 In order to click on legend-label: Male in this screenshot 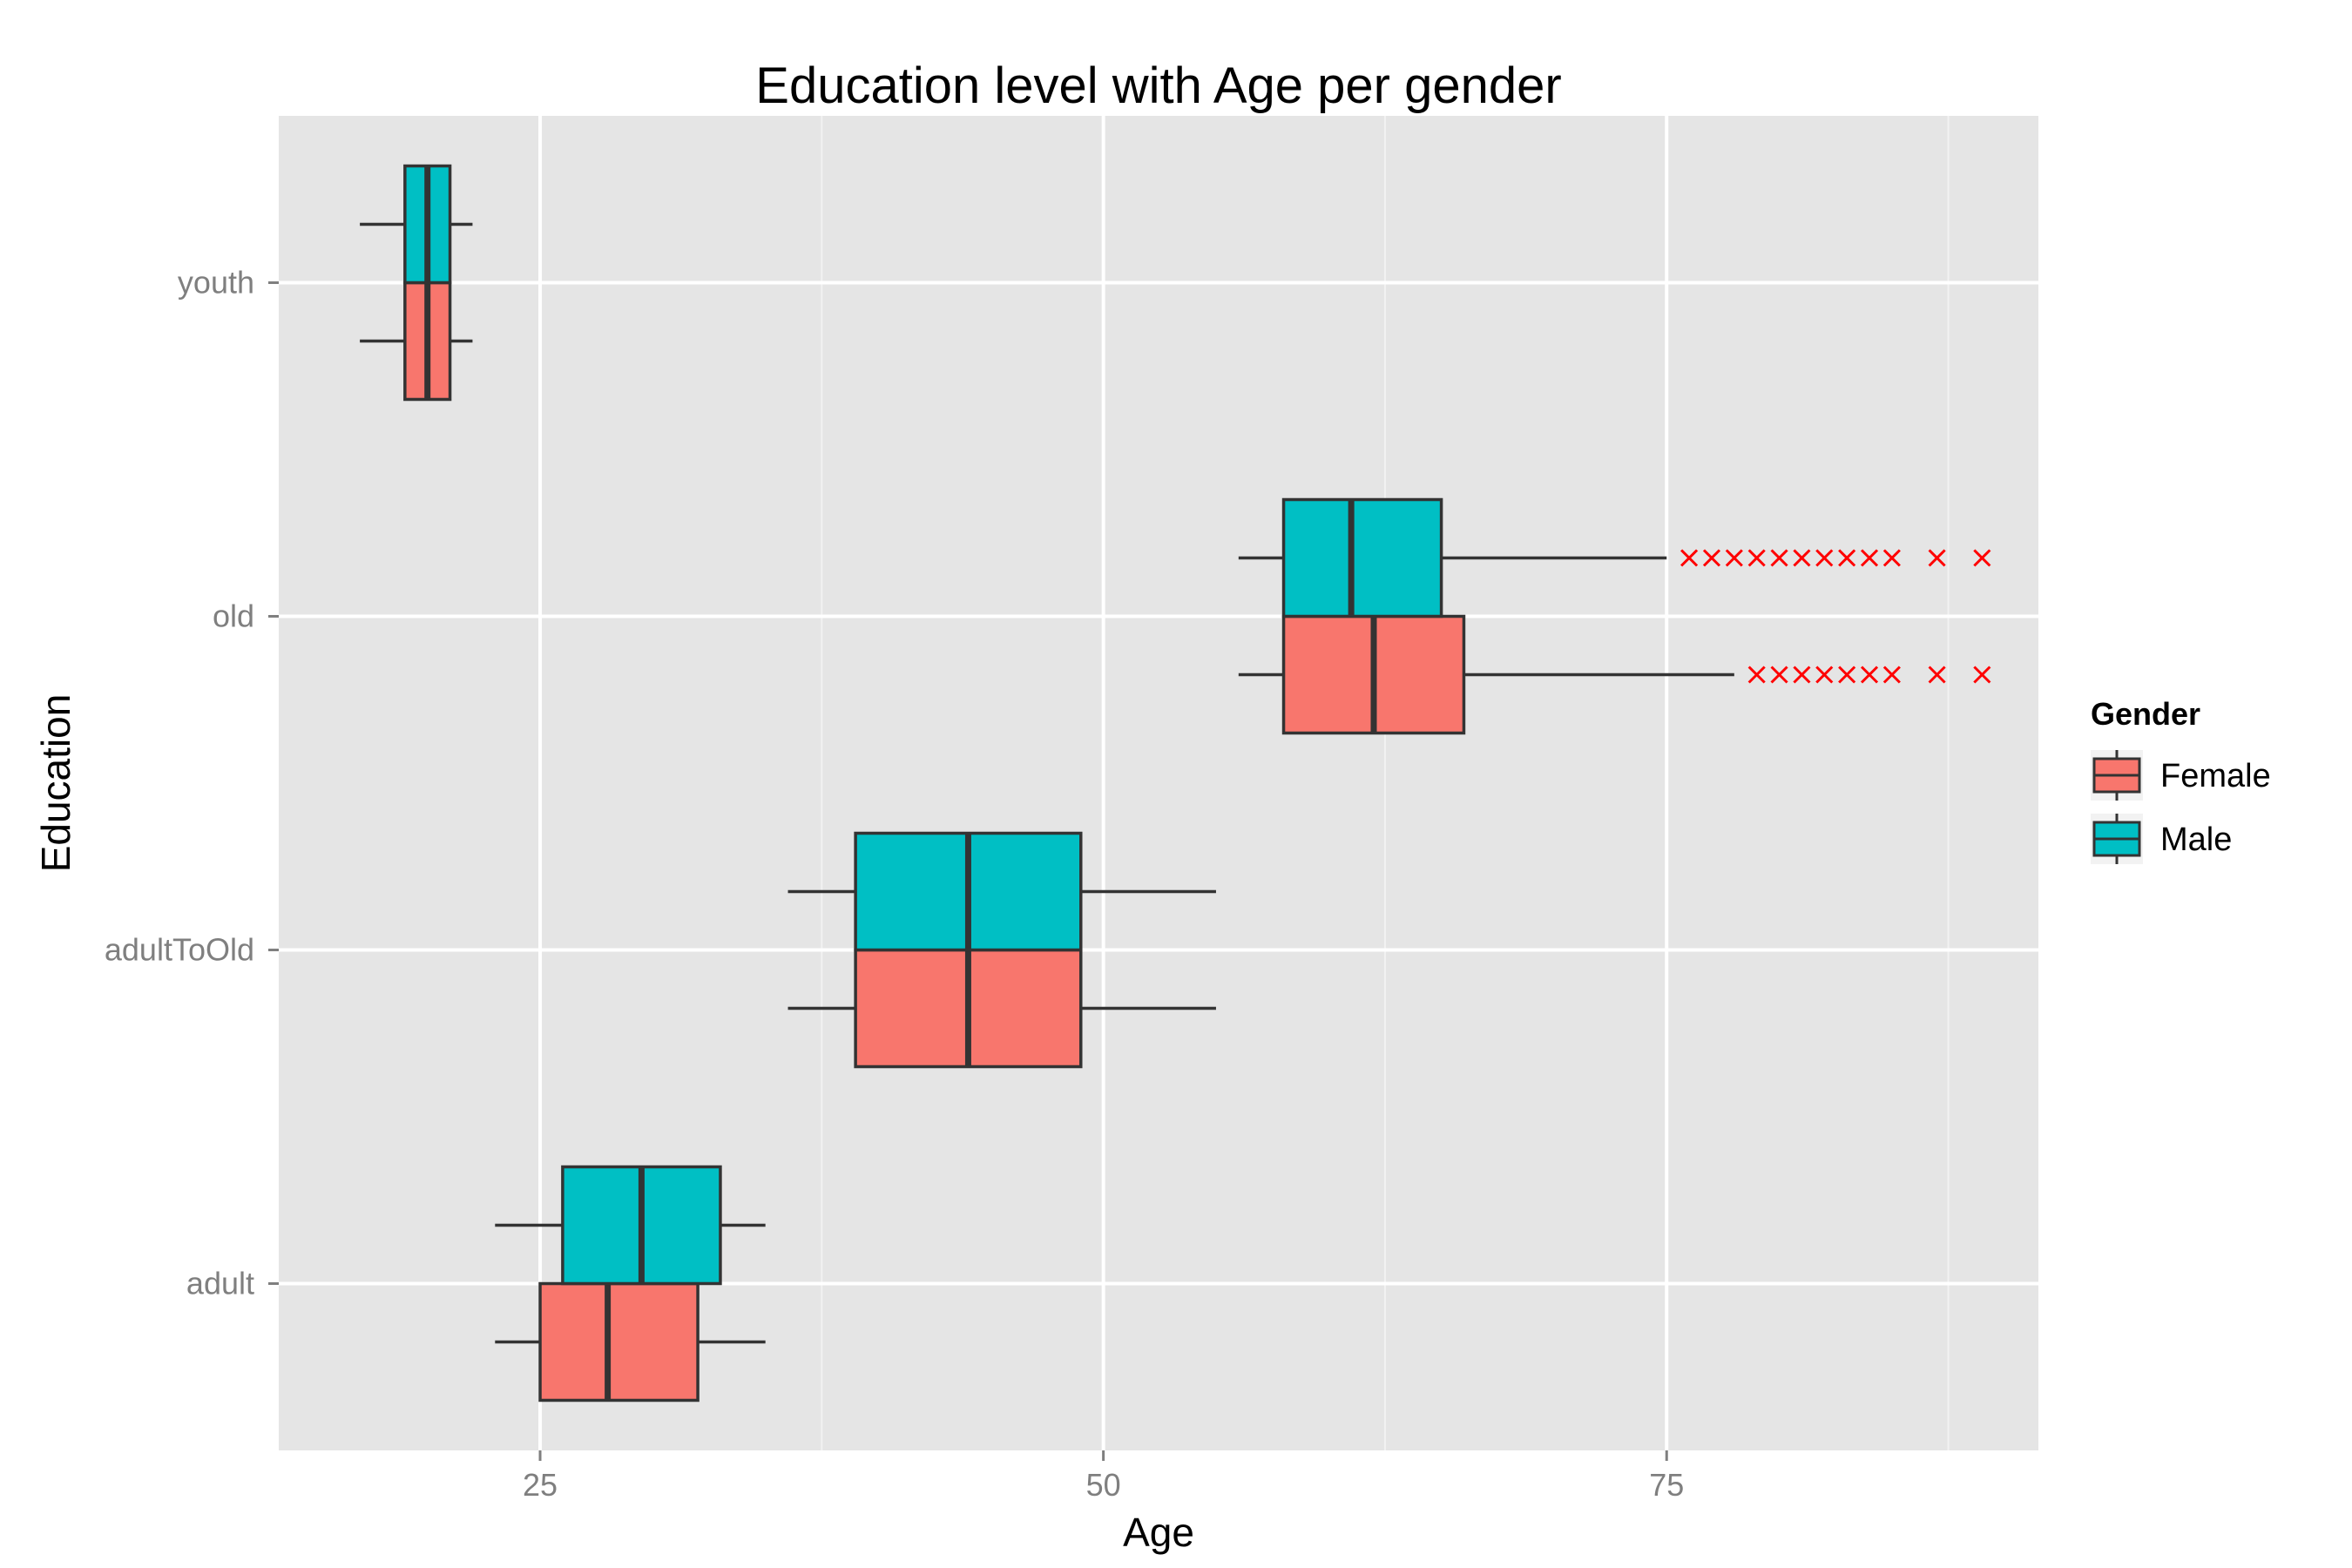, I will do `click(2196, 839)`.